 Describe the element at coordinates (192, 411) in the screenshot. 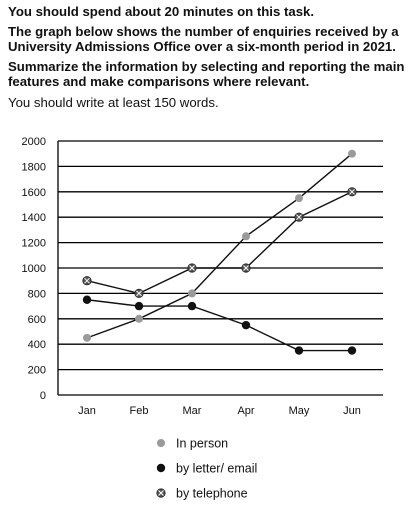

I see `x-tick-label: Mar` at that location.